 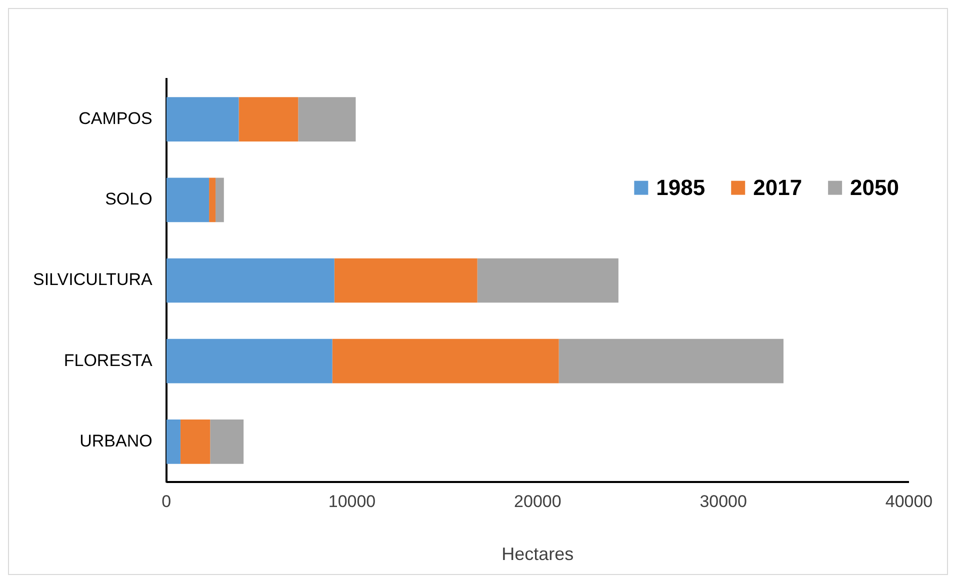 I want to click on y-tick-label: SOLO, so click(x=128, y=199).